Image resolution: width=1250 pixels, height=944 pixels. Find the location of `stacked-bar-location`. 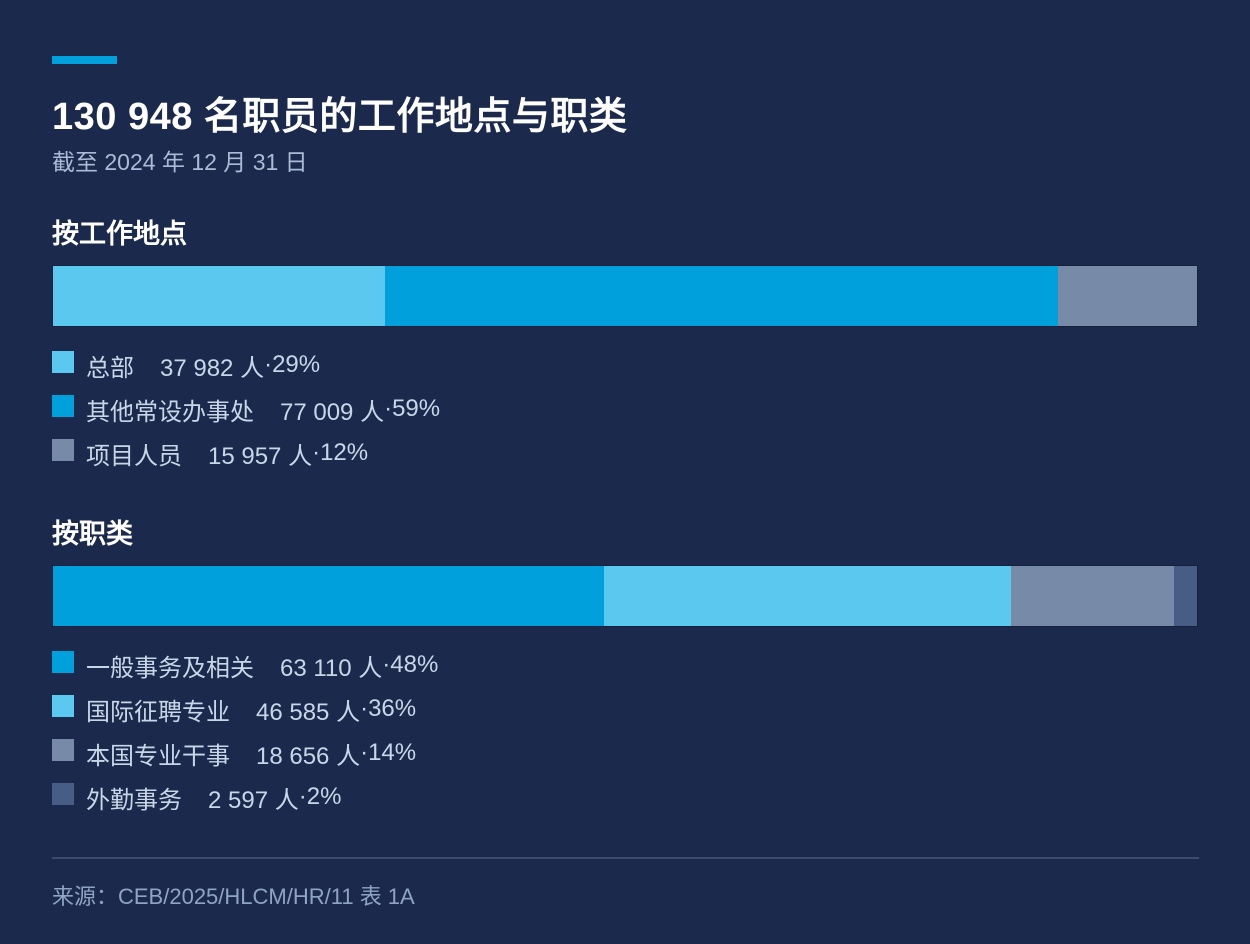

stacked-bar-location is located at coordinates (625, 296).